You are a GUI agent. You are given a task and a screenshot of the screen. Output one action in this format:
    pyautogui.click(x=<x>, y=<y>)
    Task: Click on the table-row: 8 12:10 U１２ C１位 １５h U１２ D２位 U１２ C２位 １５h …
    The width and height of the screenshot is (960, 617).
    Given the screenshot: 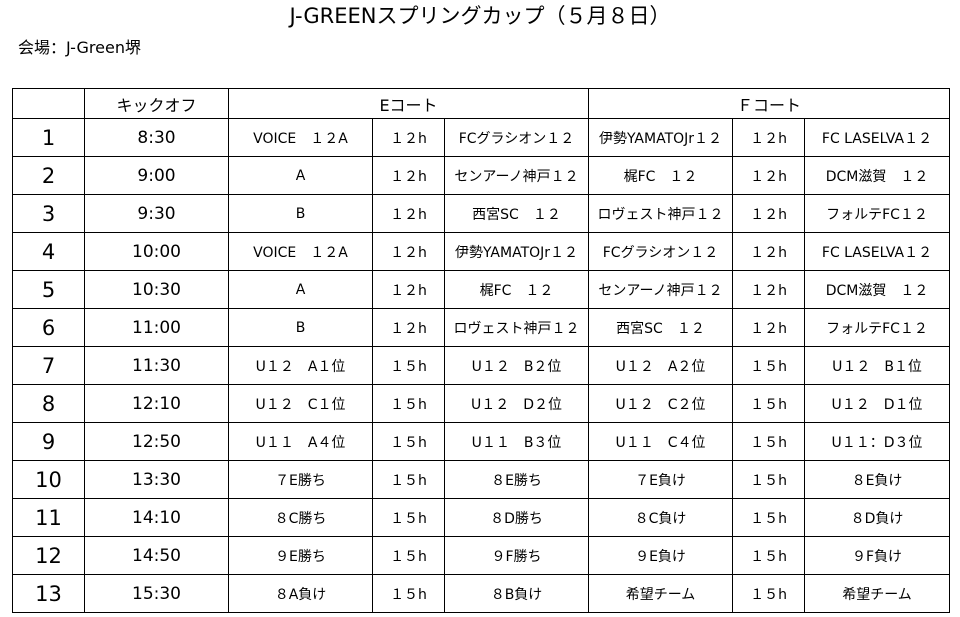 What is the action you would take?
    pyautogui.click(x=481, y=403)
    